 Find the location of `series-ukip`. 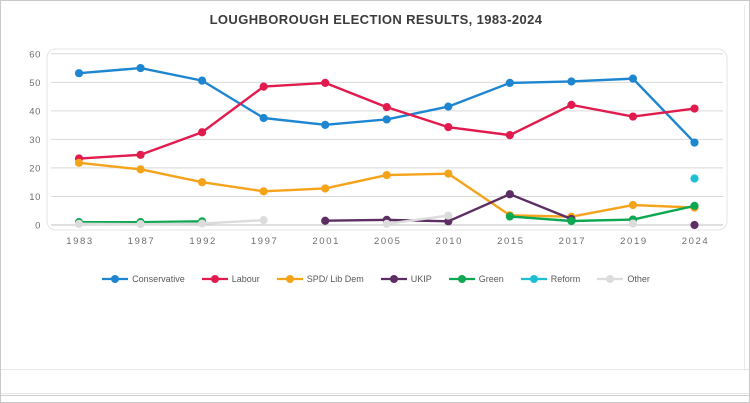

series-ukip is located at coordinates (510, 210).